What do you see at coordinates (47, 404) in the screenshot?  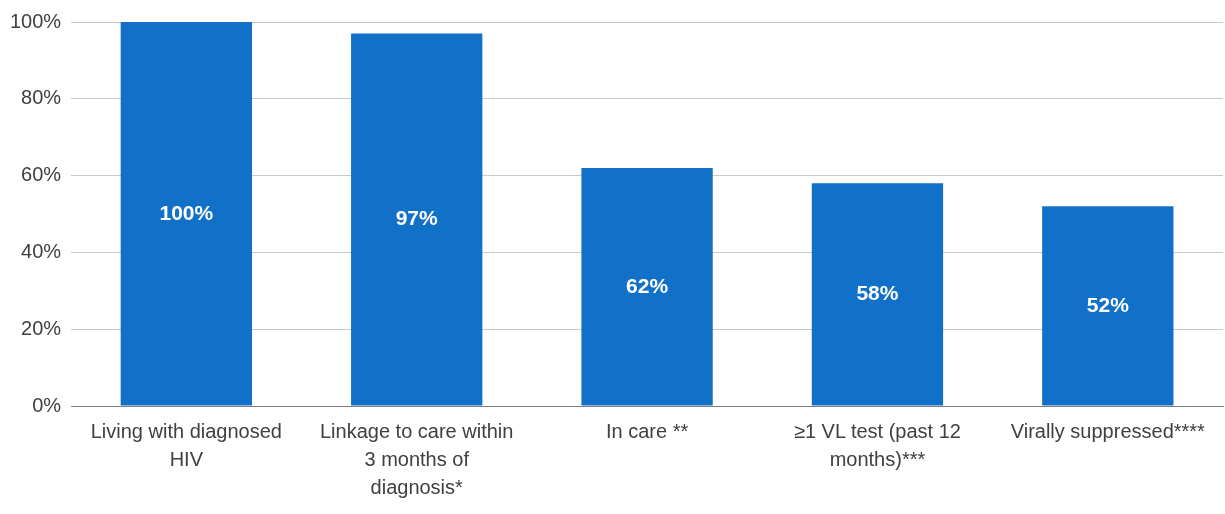 I see `y-tick-label: 0%` at bounding box center [47, 404].